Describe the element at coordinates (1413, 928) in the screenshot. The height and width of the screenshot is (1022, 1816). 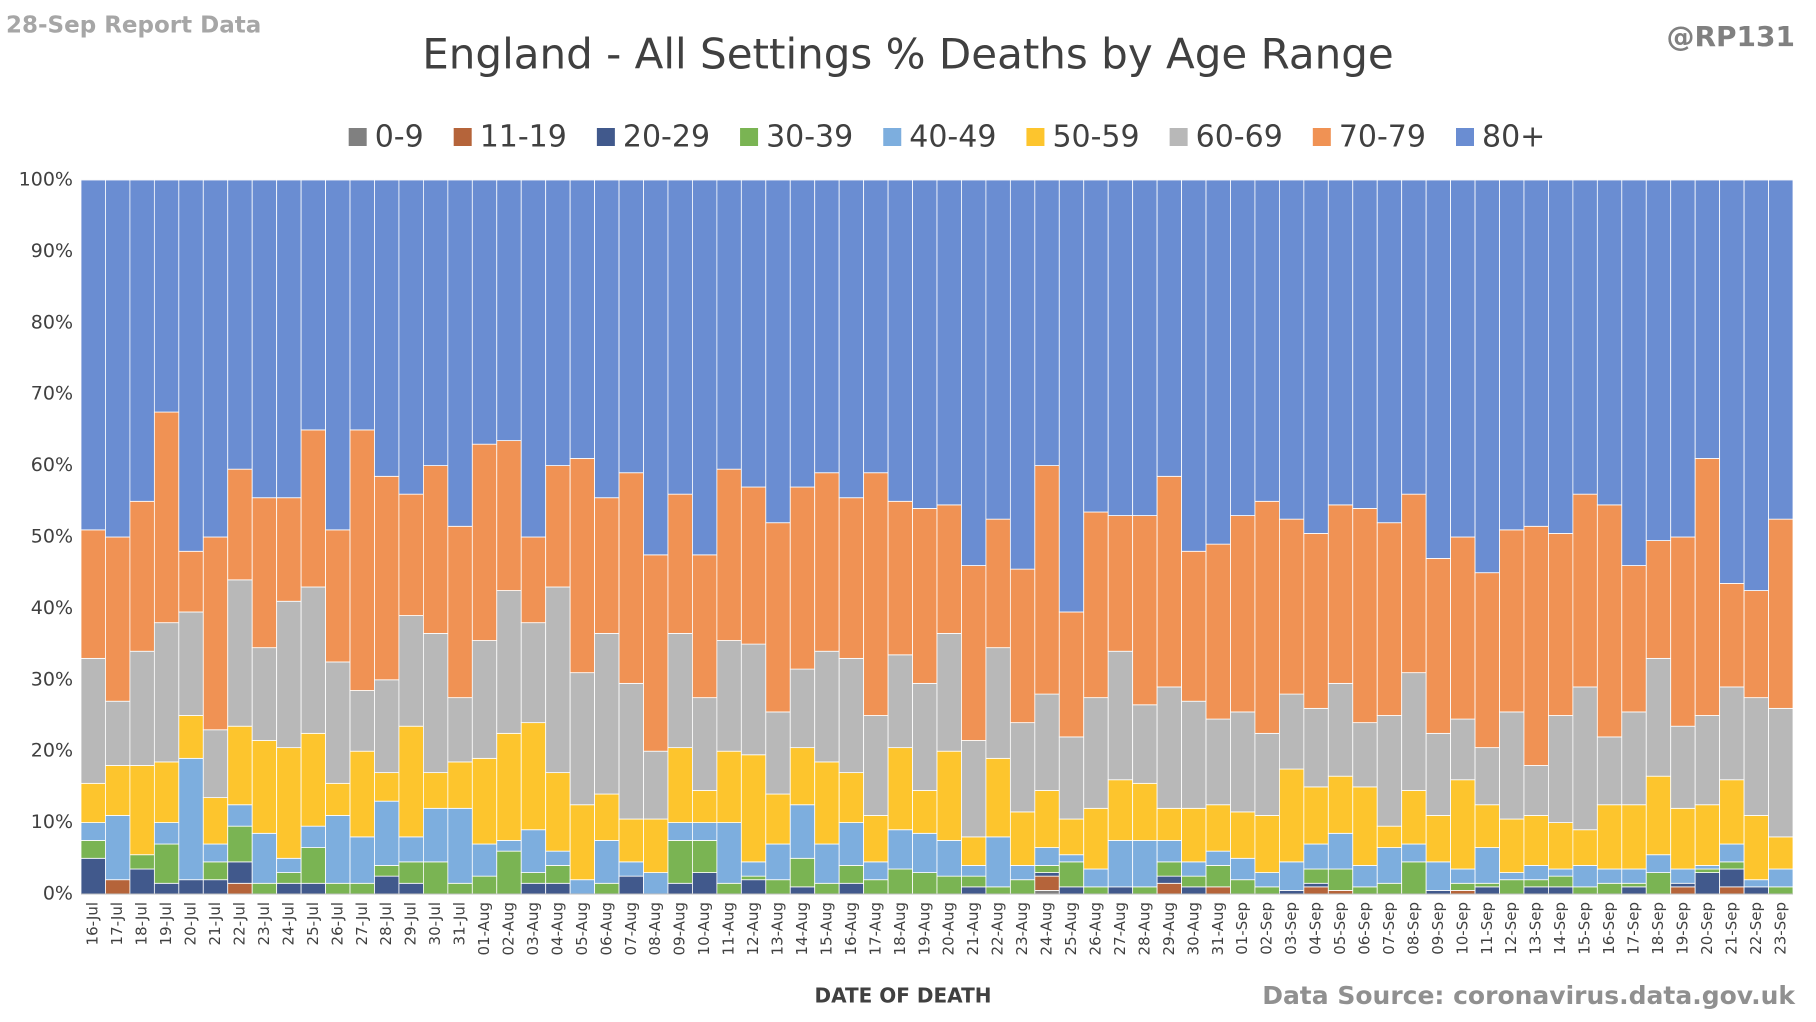
I see `x-tick-label: 08-Sep` at that location.